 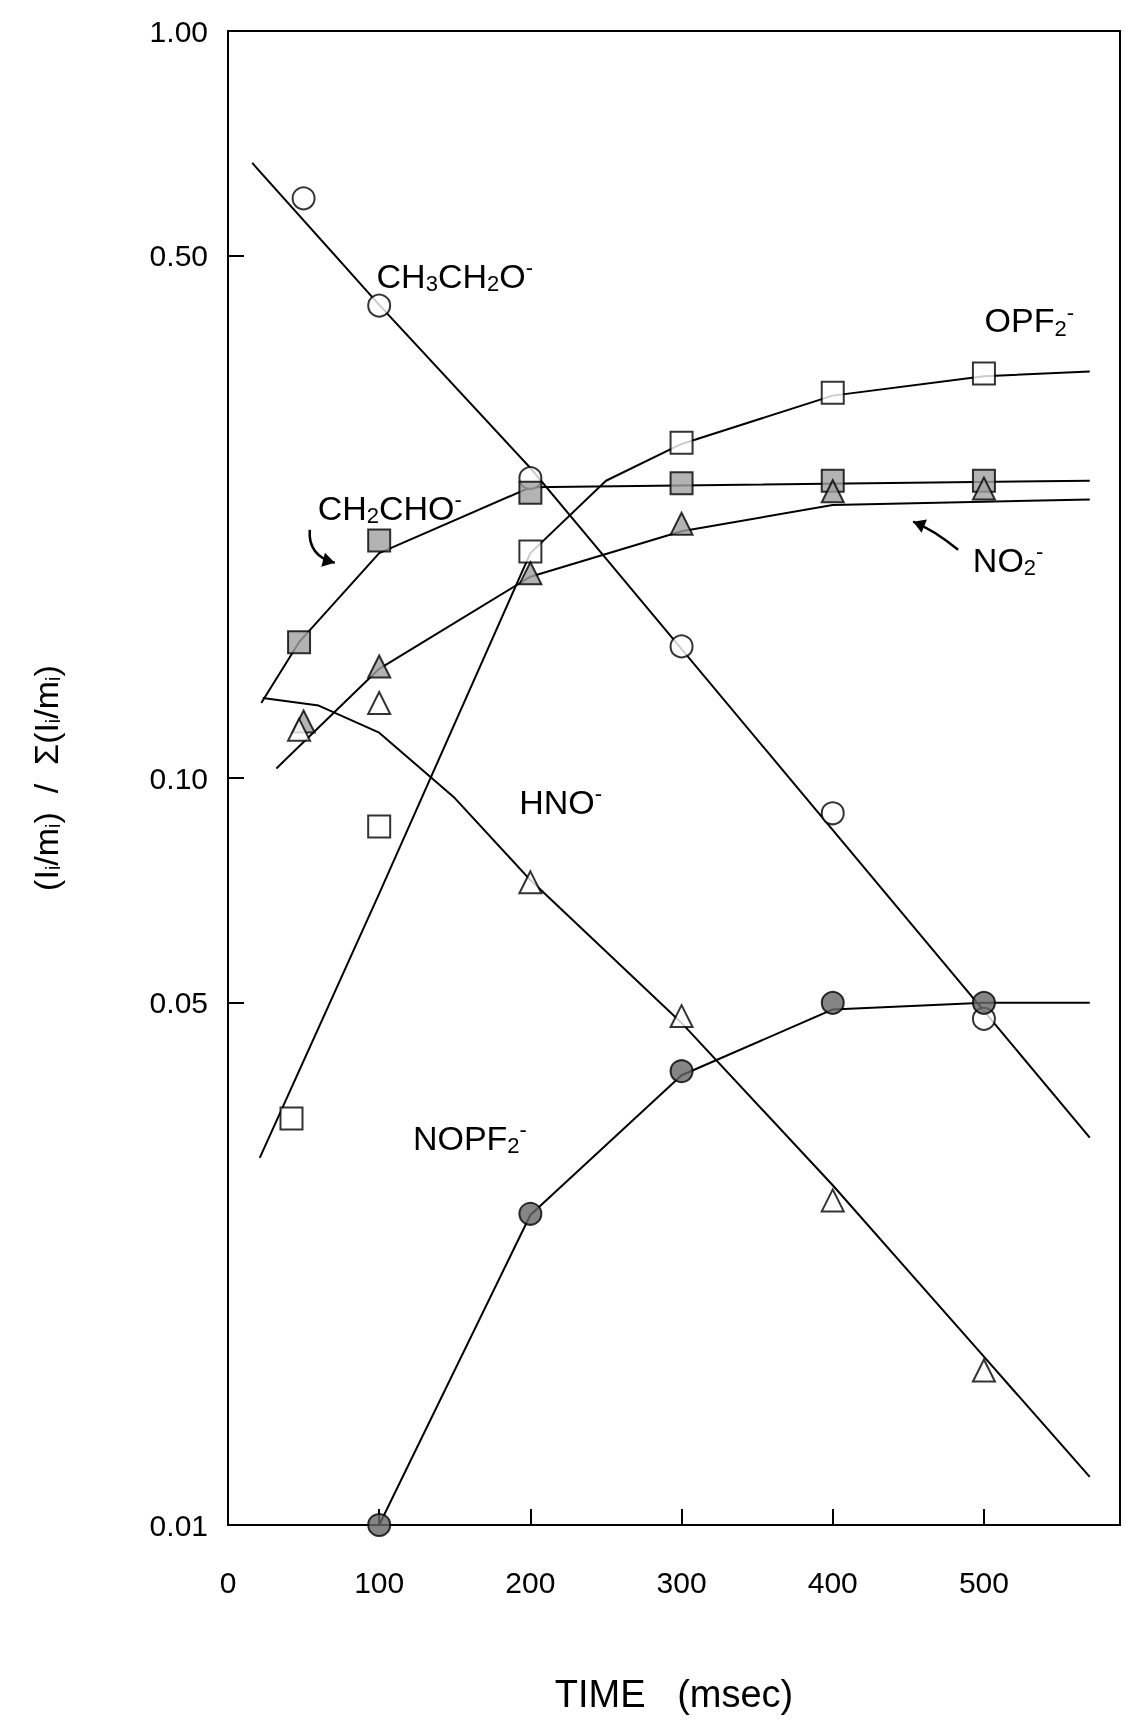 I want to click on x-tick-label: 0, so click(x=228, y=1582).